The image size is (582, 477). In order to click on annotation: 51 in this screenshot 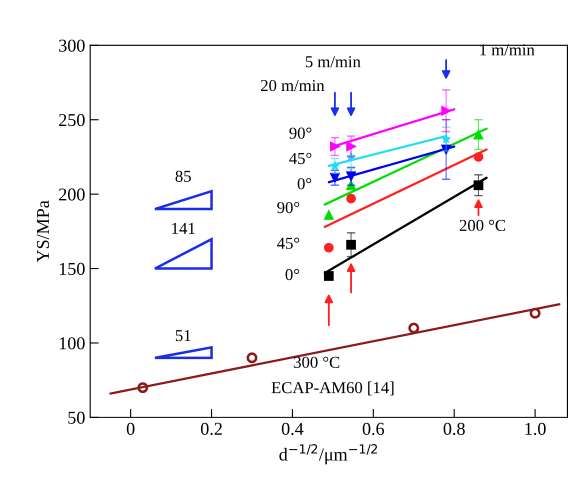, I will do `click(183, 336)`.